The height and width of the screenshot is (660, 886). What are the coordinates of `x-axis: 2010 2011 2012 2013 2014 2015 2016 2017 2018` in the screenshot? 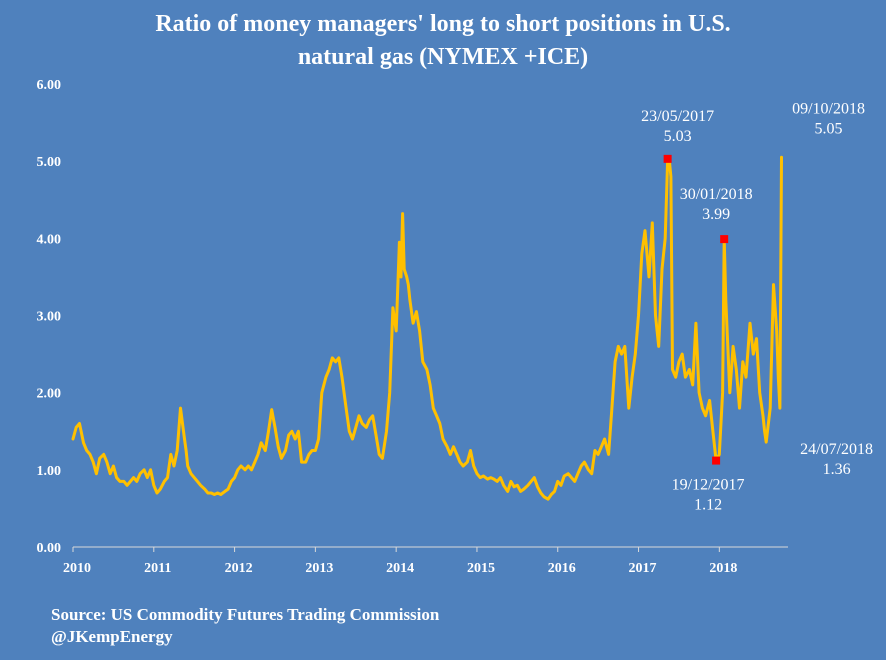 It's located at (425, 561).